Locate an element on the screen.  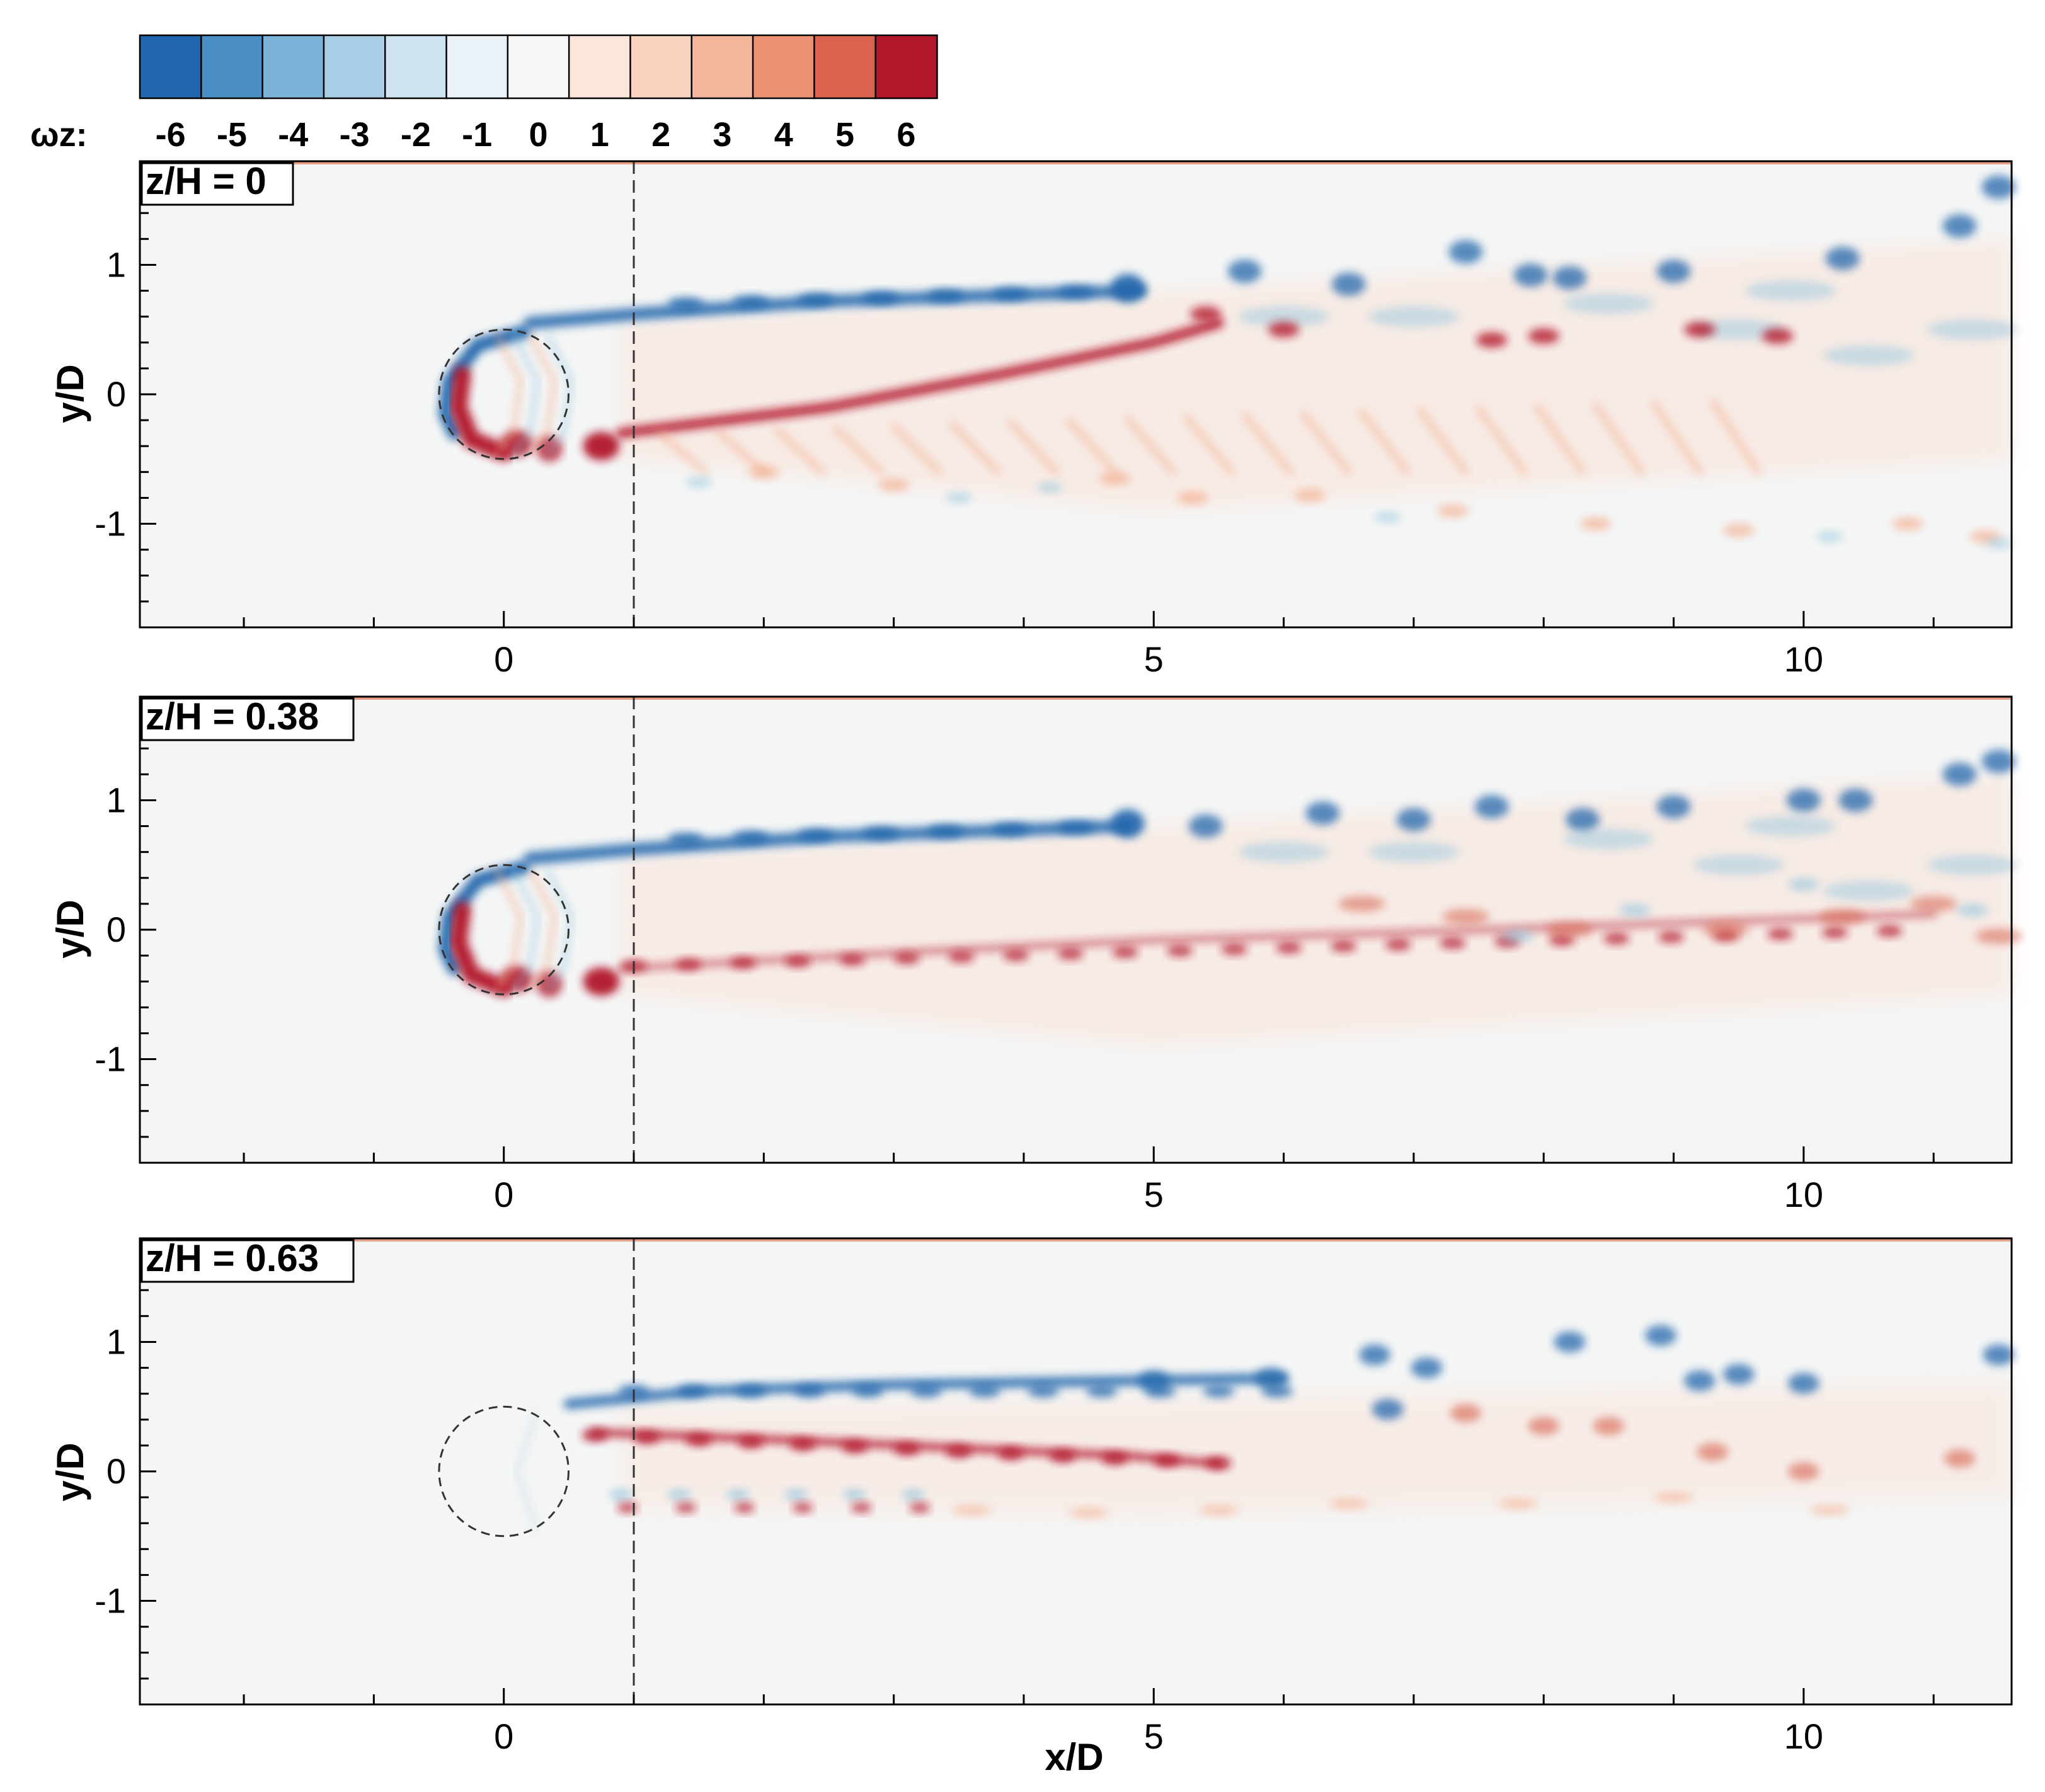
panel-1-label: z/H = 0 is located at coordinates (206, 181).